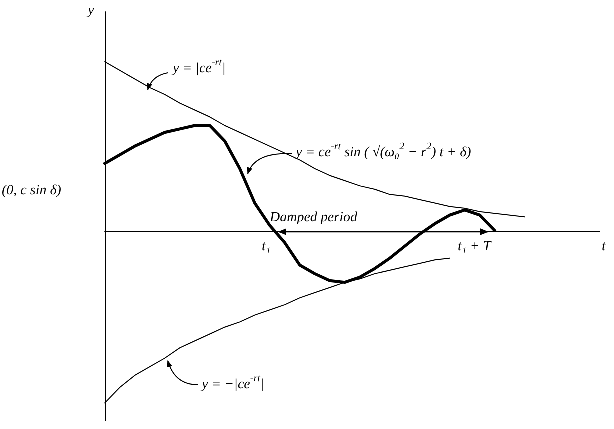 This screenshot has height=429, width=614. I want to click on text: (0, c sin δ), so click(32, 191).